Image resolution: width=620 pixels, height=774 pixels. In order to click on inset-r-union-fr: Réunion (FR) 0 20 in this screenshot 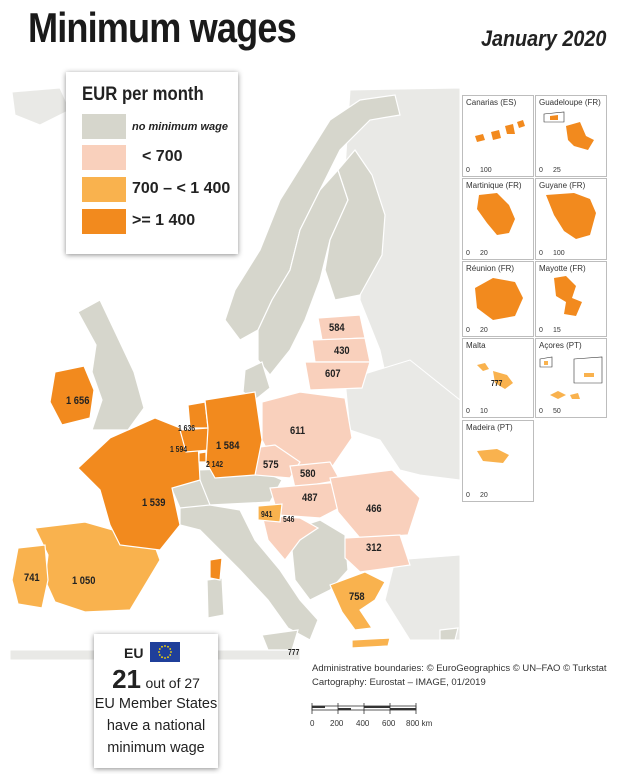, I will do `click(498, 299)`.